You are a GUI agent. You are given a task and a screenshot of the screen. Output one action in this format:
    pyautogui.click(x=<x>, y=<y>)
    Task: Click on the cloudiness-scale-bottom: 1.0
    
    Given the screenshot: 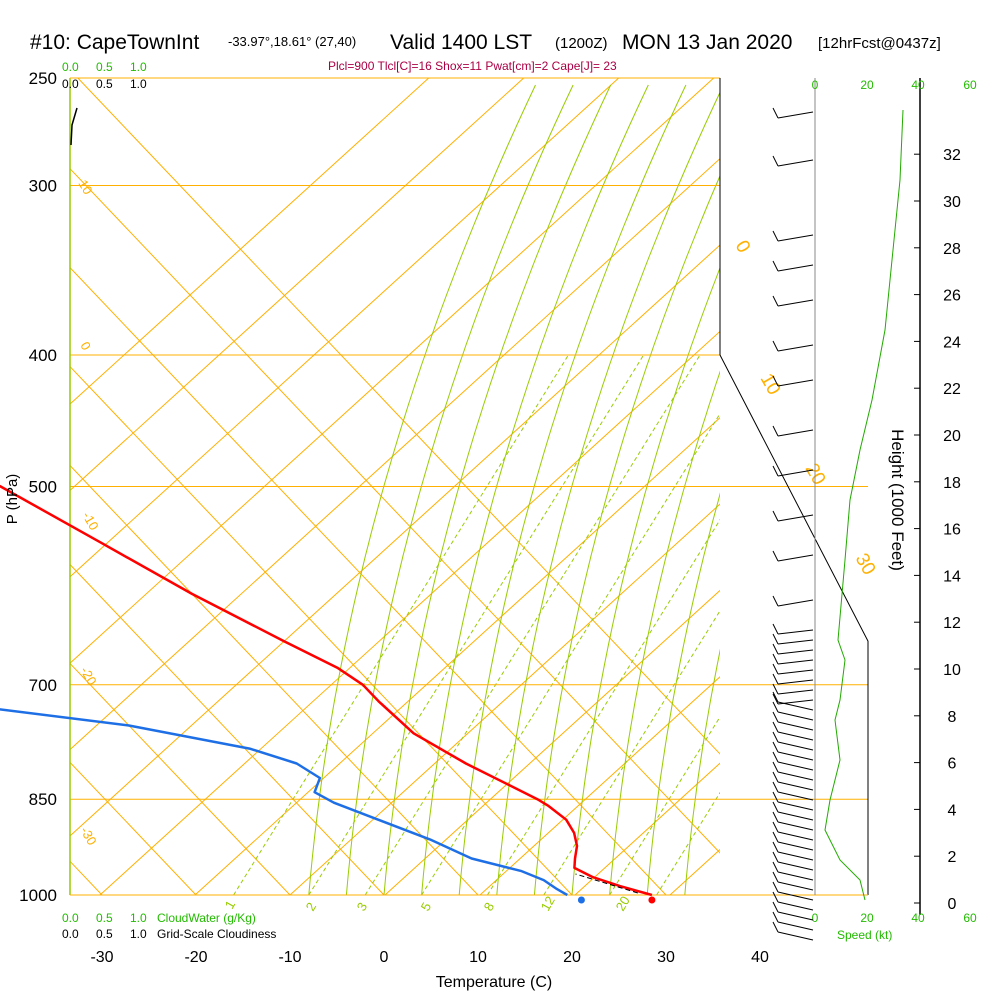 What is the action you would take?
    pyautogui.click(x=138, y=934)
    